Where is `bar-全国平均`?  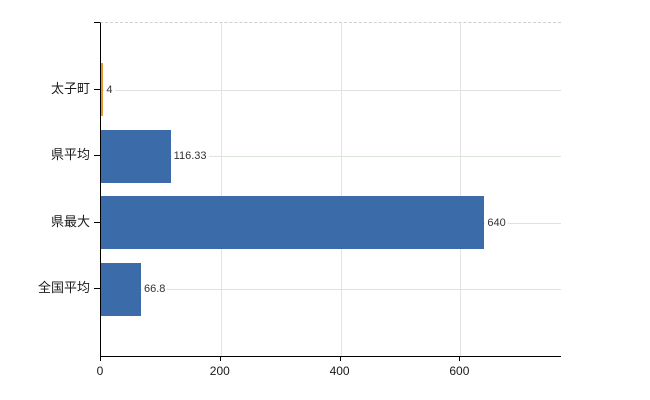
bar-全国平均 is located at coordinates (121, 289).